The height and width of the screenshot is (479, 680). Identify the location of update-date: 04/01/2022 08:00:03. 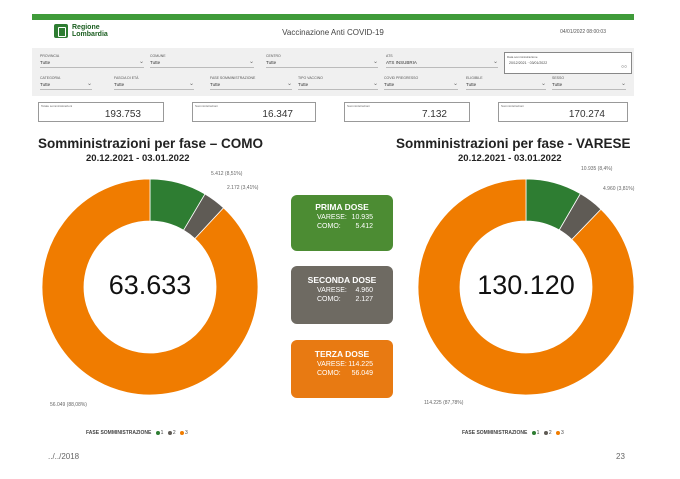
(583, 32).